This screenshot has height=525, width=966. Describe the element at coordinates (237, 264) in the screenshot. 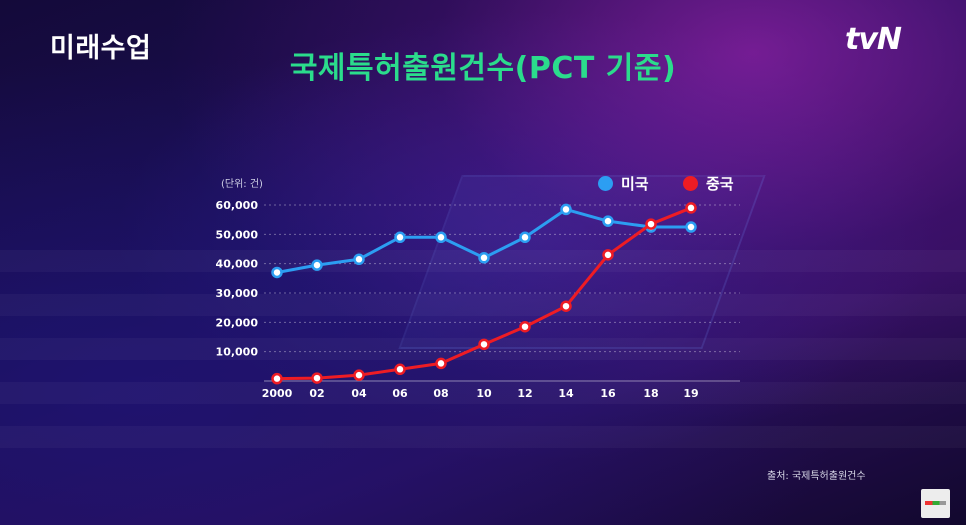

I see `y-tick-label: 40,000` at that location.